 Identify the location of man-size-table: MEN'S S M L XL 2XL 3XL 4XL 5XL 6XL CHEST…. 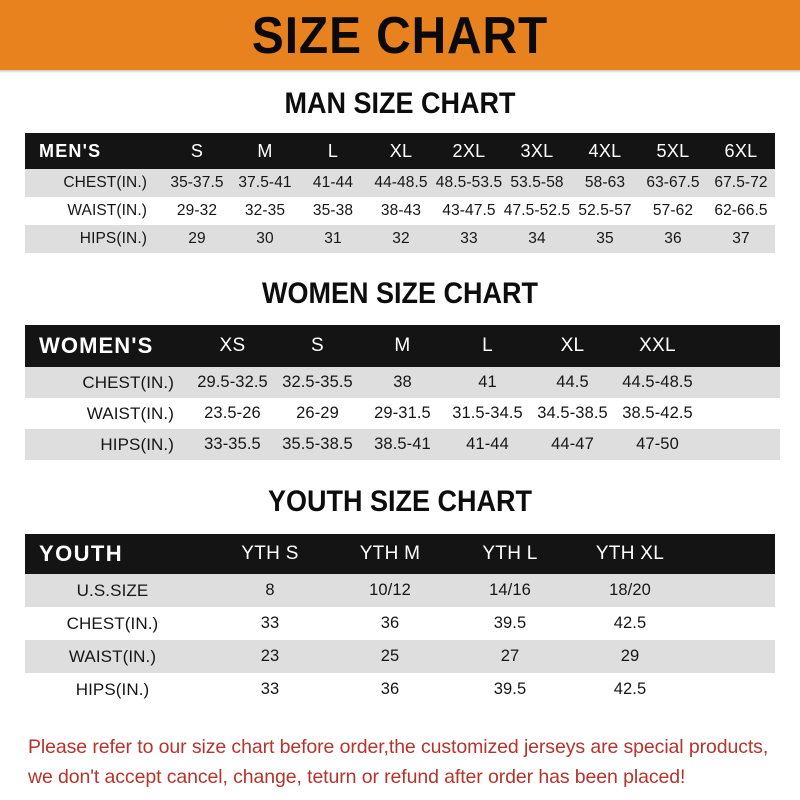
(400, 193).